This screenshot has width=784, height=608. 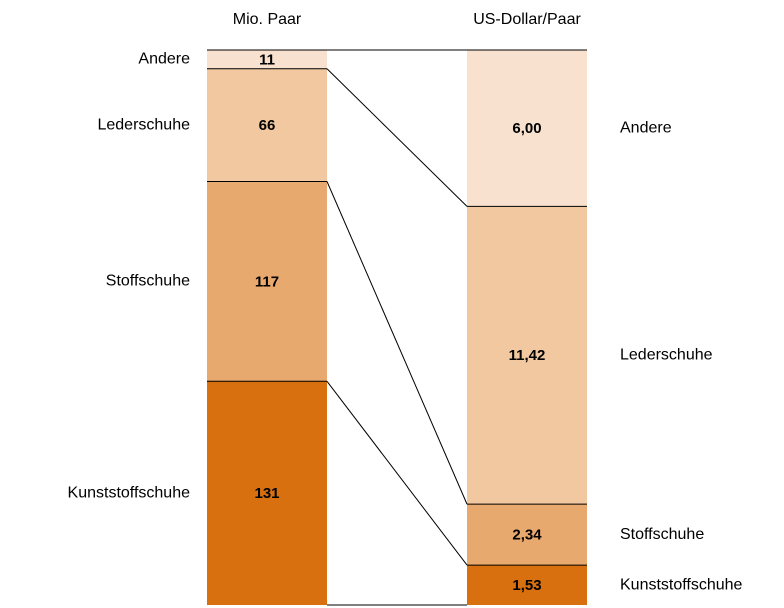 I want to click on value-label: 6,00, so click(x=526, y=128).